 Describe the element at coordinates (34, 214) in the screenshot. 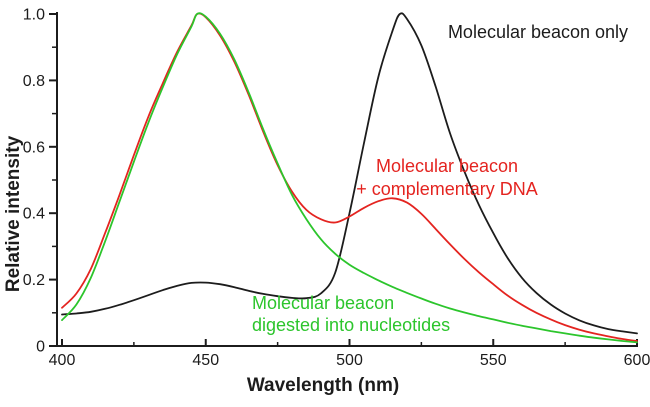

I see `y-tick-label: 0.4` at that location.